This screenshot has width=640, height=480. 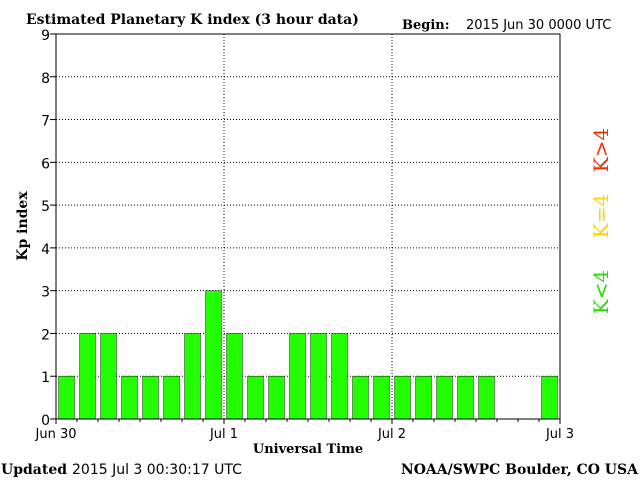 I want to click on x-tick-label: Jun 30, so click(x=56, y=434).